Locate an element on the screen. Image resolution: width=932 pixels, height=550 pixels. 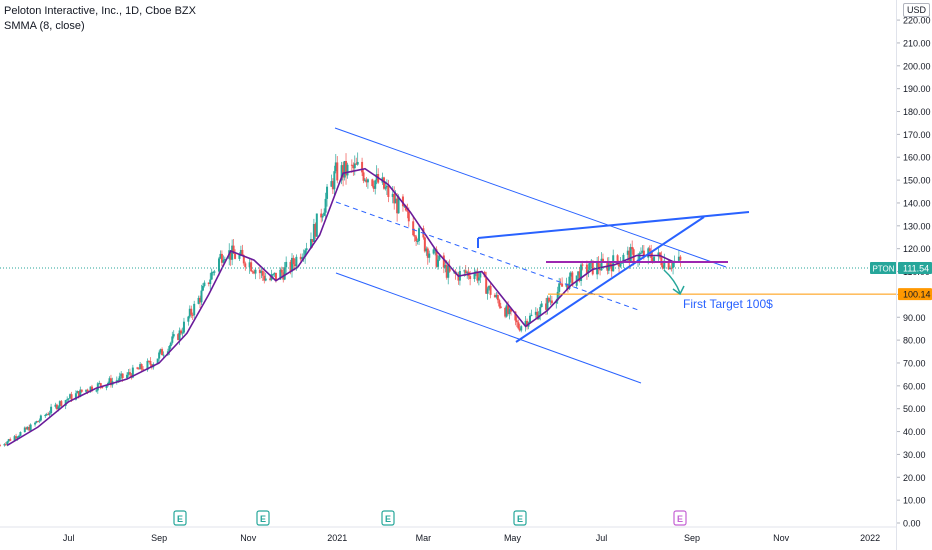
wedge-upper-line is located at coordinates (613, 225).